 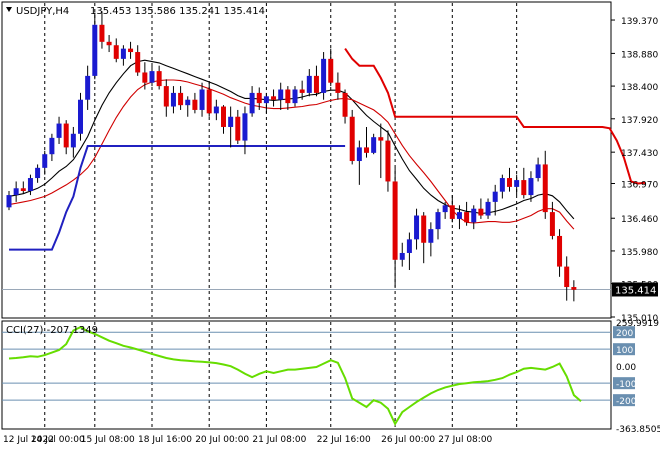 What do you see at coordinates (639, 185) in the screenshot?
I see `price-tick-label: 136.970` at bounding box center [639, 185].